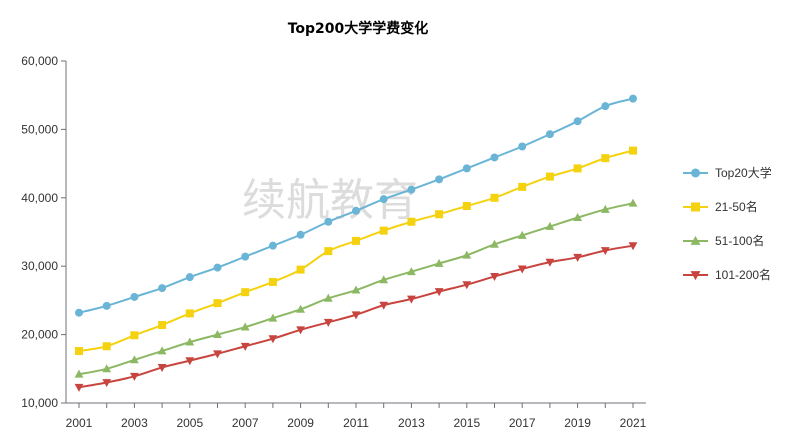 This screenshot has height=447, width=791. What do you see at coordinates (466, 423) in the screenshot?
I see `x-tick-label: 2015` at bounding box center [466, 423].